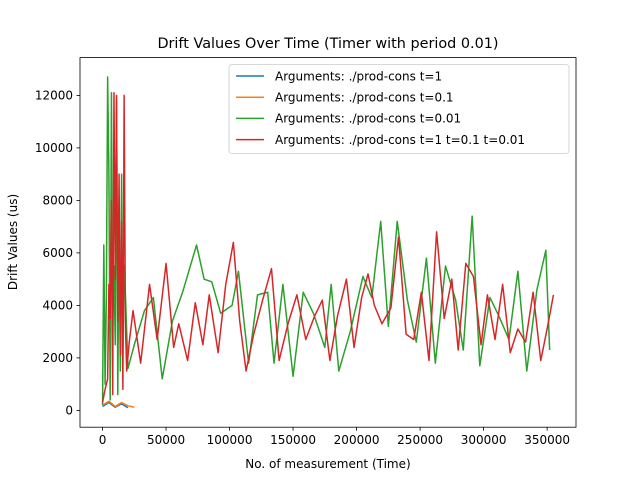 The width and height of the screenshot is (640, 484). I want to click on x-tick-label: 0, so click(103, 440).